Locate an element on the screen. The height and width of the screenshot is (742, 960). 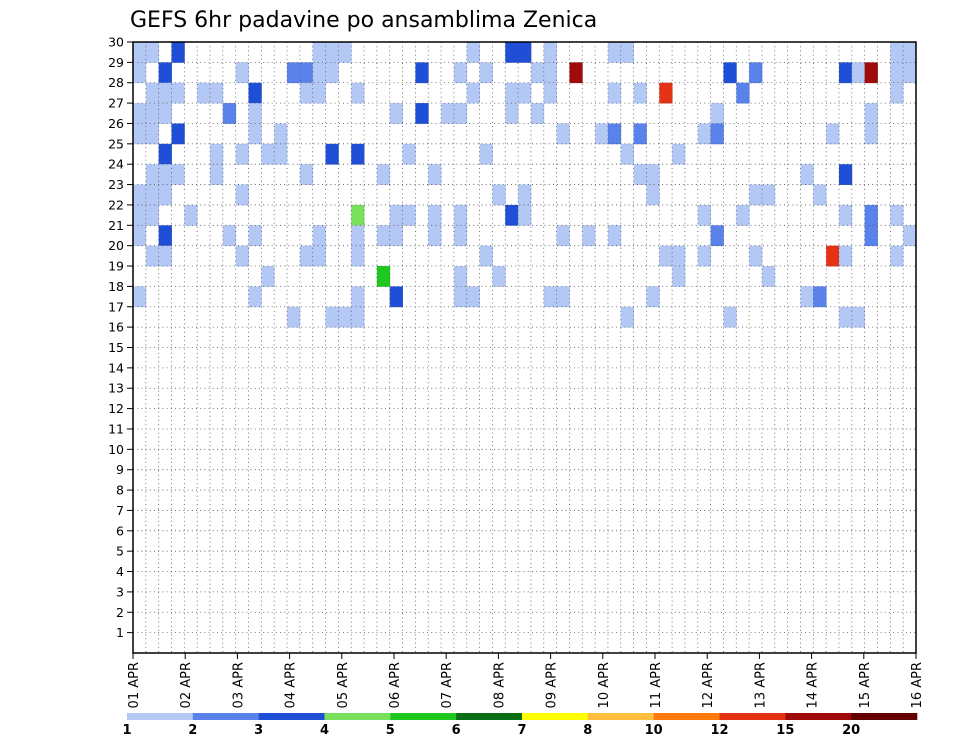
y-tick-label: 1 is located at coordinates (120, 632).